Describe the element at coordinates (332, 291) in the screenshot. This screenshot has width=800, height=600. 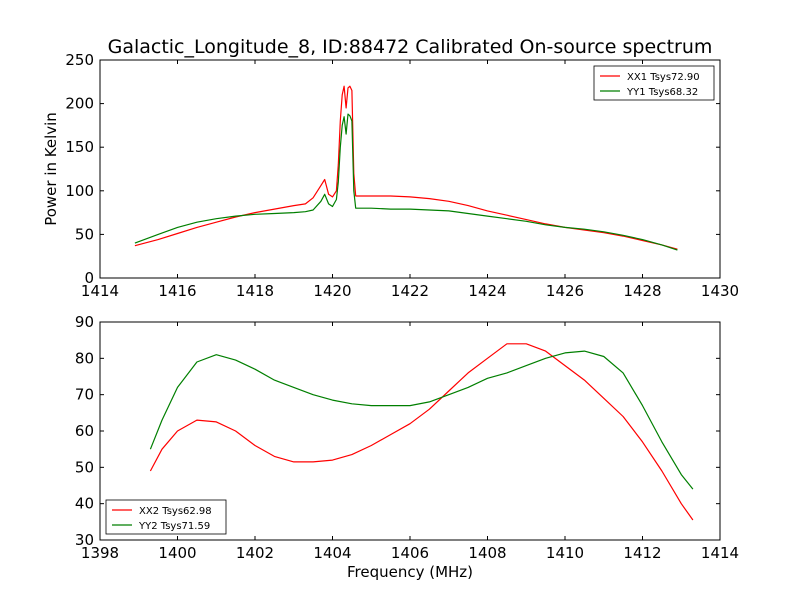
I see `x-tick-label: 1420` at that location.